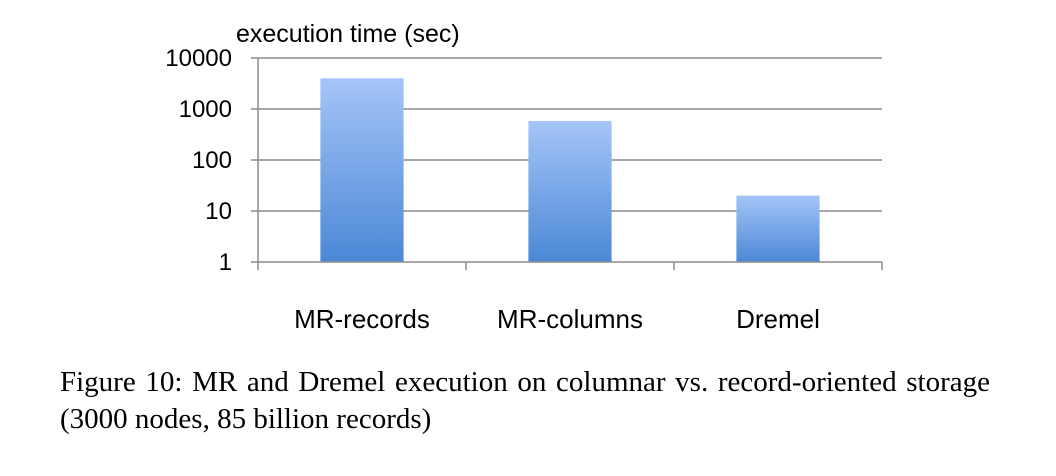  What do you see at coordinates (218, 211) in the screenshot?
I see `y-tick-label: 10` at bounding box center [218, 211].